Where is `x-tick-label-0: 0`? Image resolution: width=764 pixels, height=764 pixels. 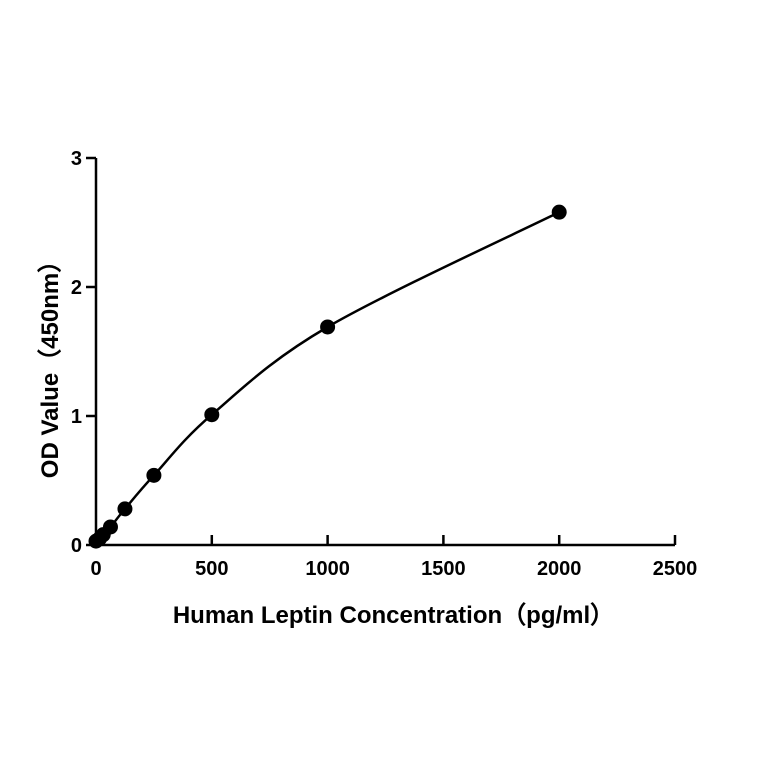
x-tick-label-0: 0 is located at coordinates (95, 569).